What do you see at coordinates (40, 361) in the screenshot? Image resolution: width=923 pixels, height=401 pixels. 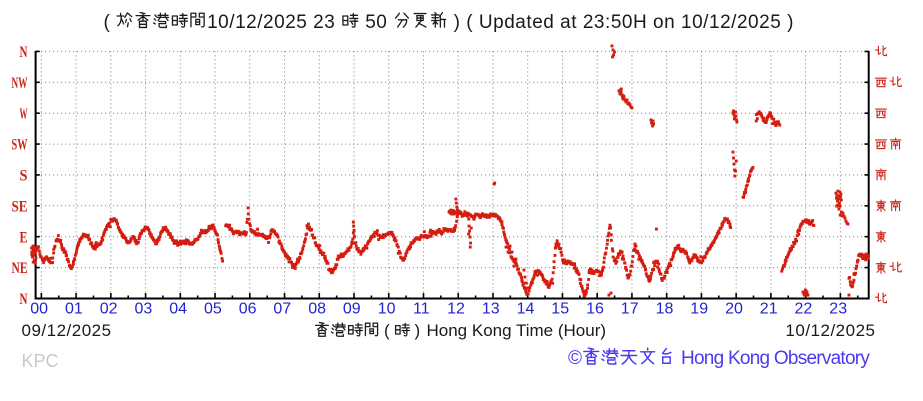 I see `svg-text: KPC` at bounding box center [40, 361].